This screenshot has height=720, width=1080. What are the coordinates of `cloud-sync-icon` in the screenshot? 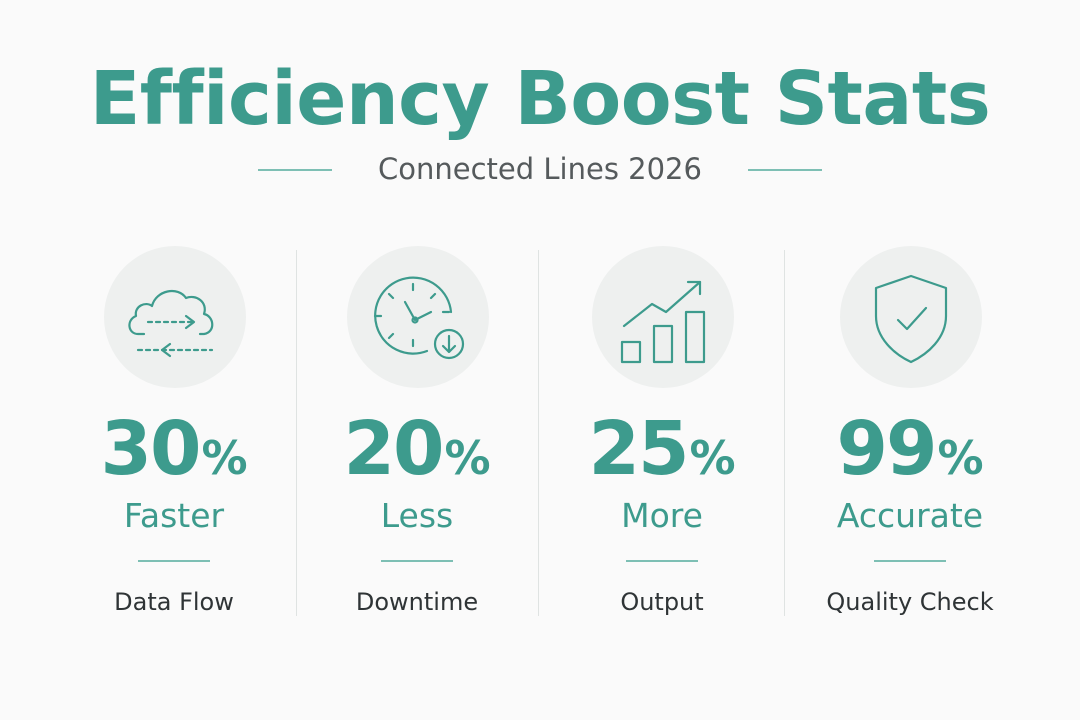 It's located at (175, 317).